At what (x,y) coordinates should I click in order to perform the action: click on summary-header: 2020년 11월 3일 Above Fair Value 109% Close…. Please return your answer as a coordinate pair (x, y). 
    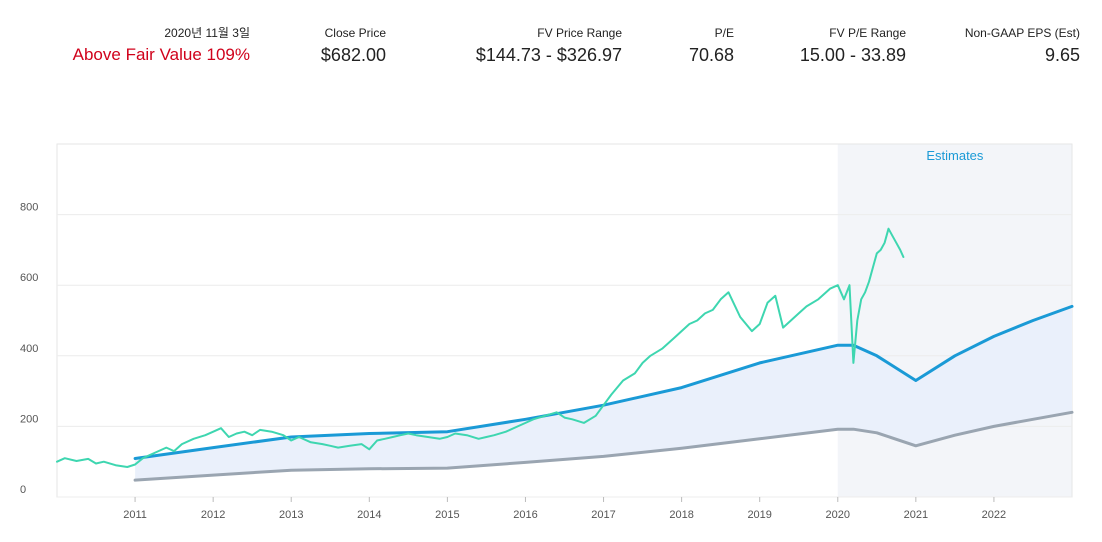
    Looking at the image, I should click on (551, 49).